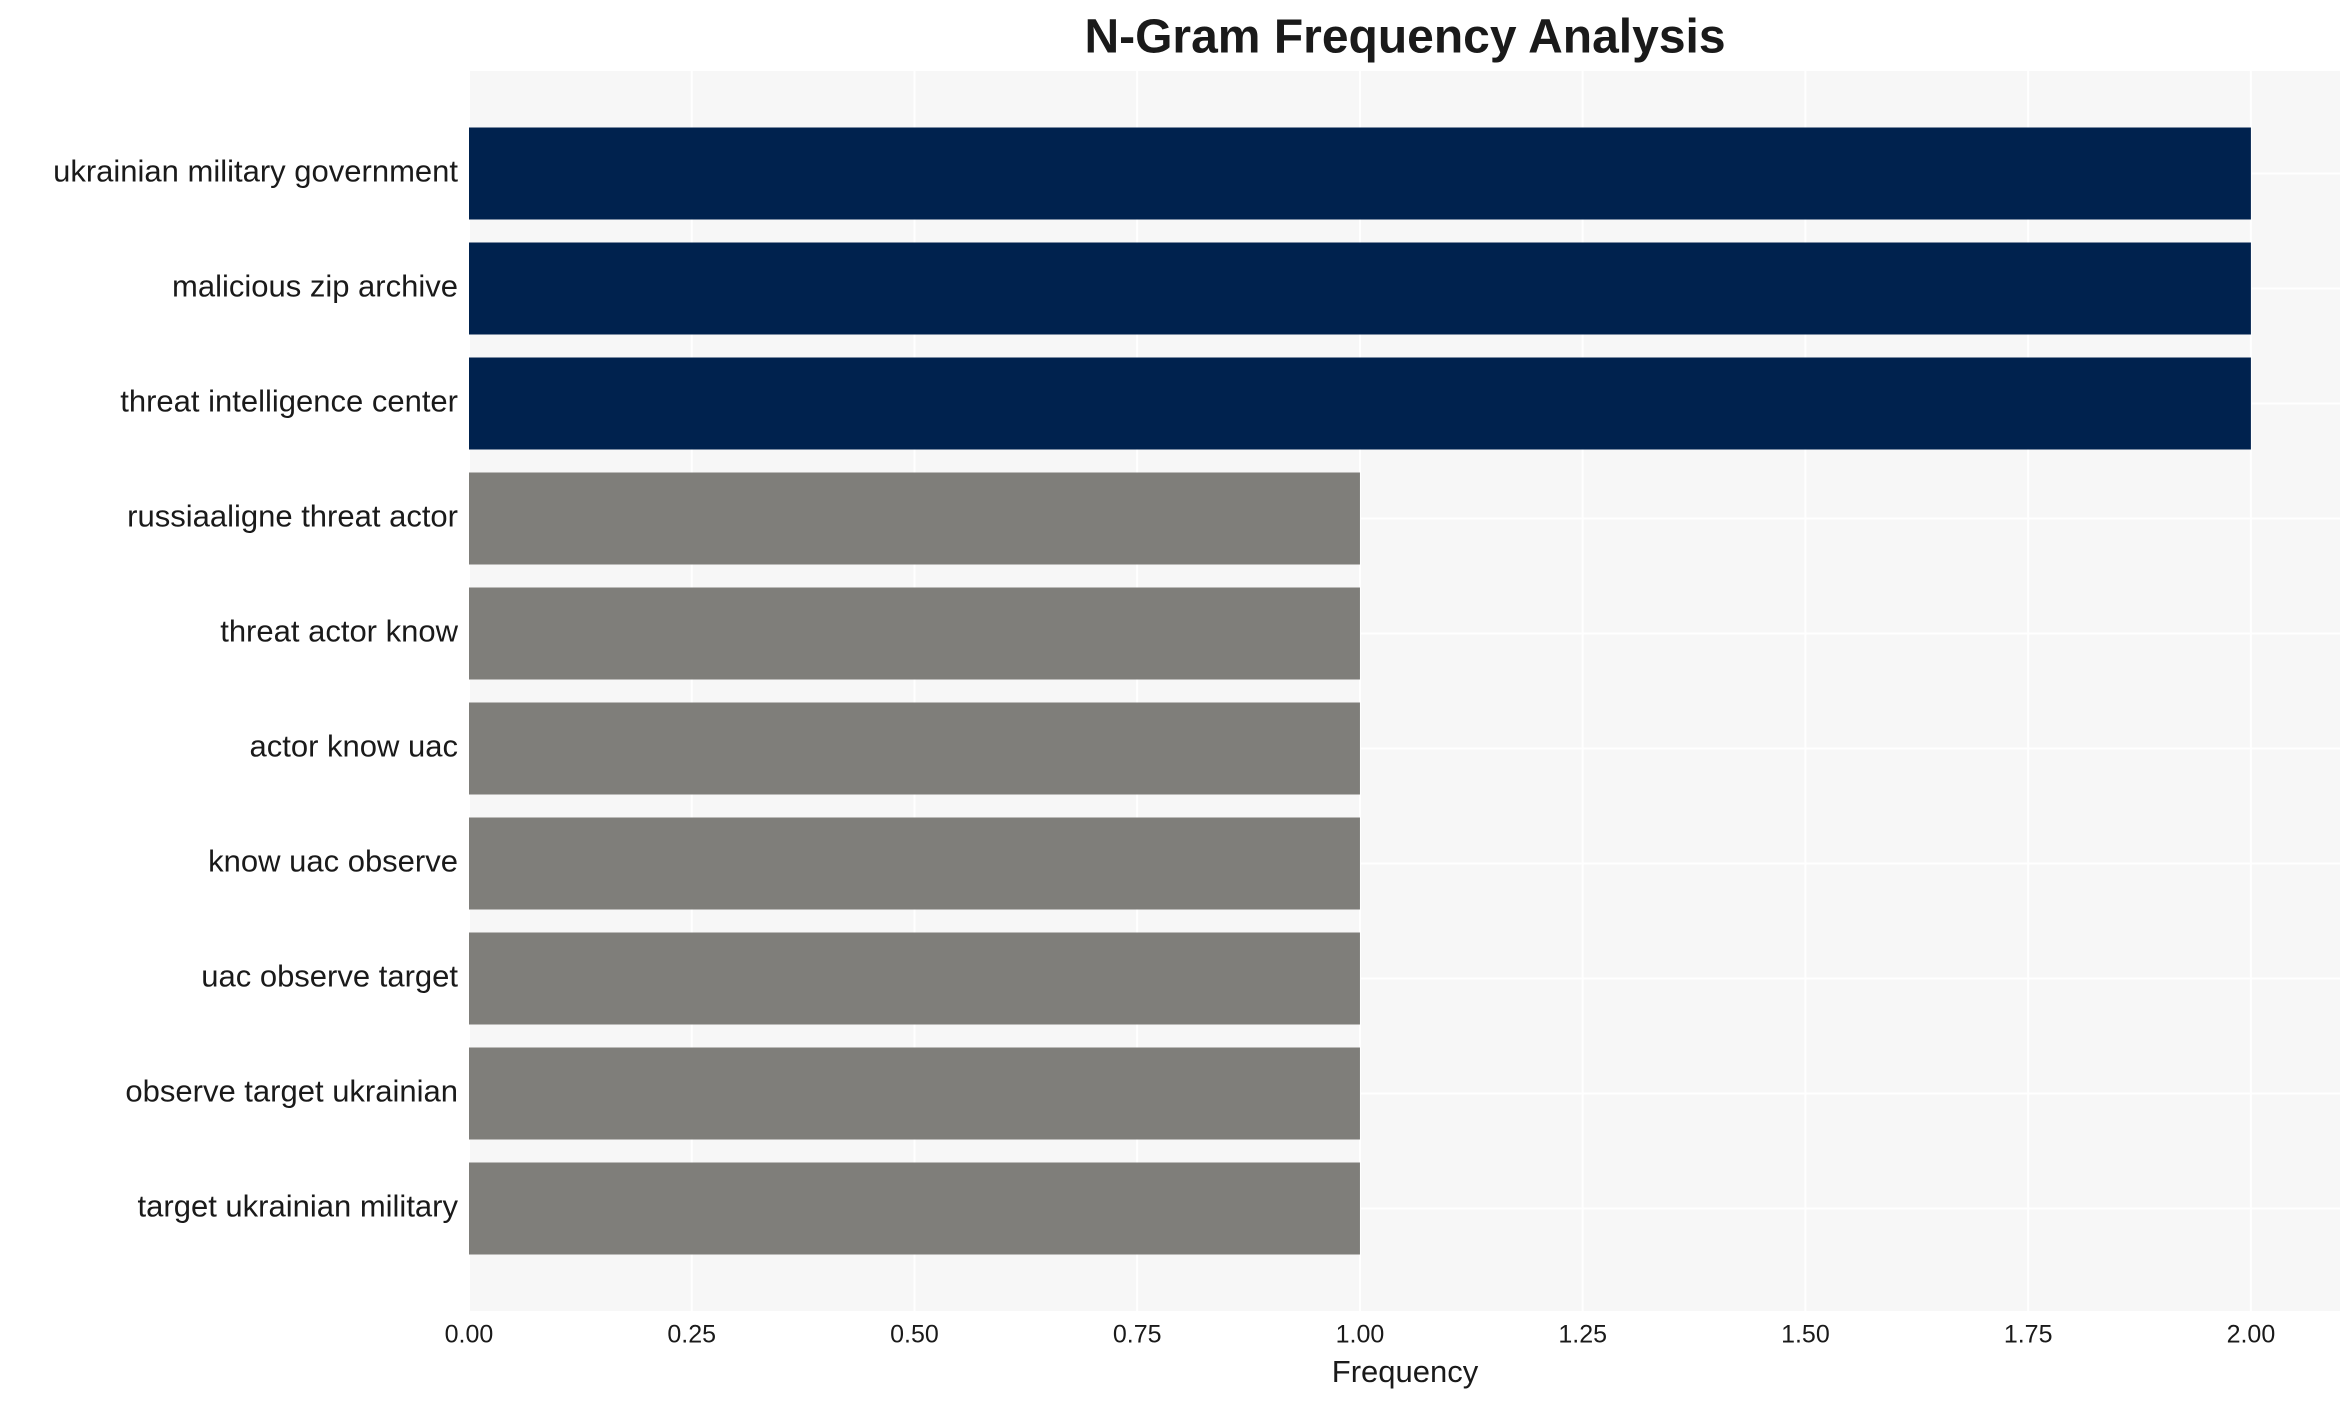 This screenshot has width=2345, height=1402. Describe the element at coordinates (1582, 1335) in the screenshot. I see `x-tick-label: 1.25` at that location.